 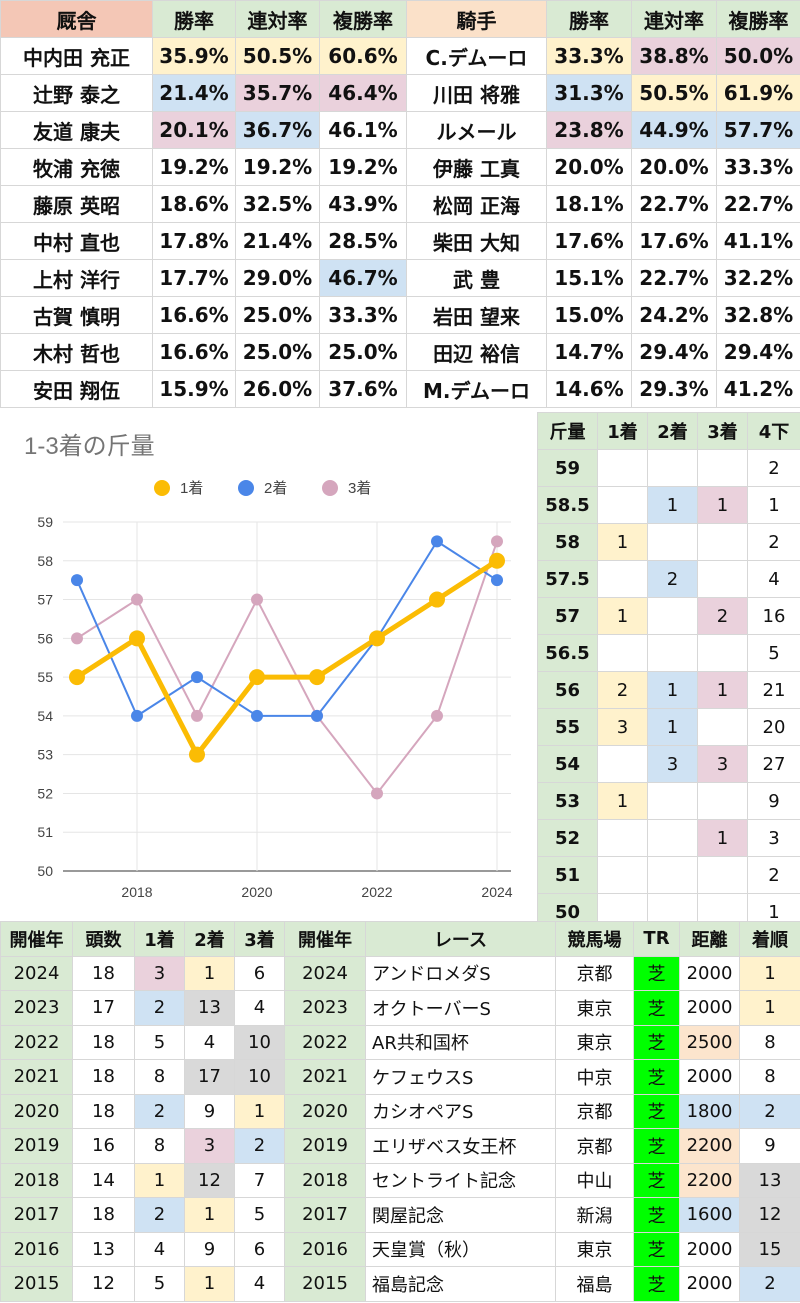 I want to click on y-tick-label: 52, so click(x=45, y=793).